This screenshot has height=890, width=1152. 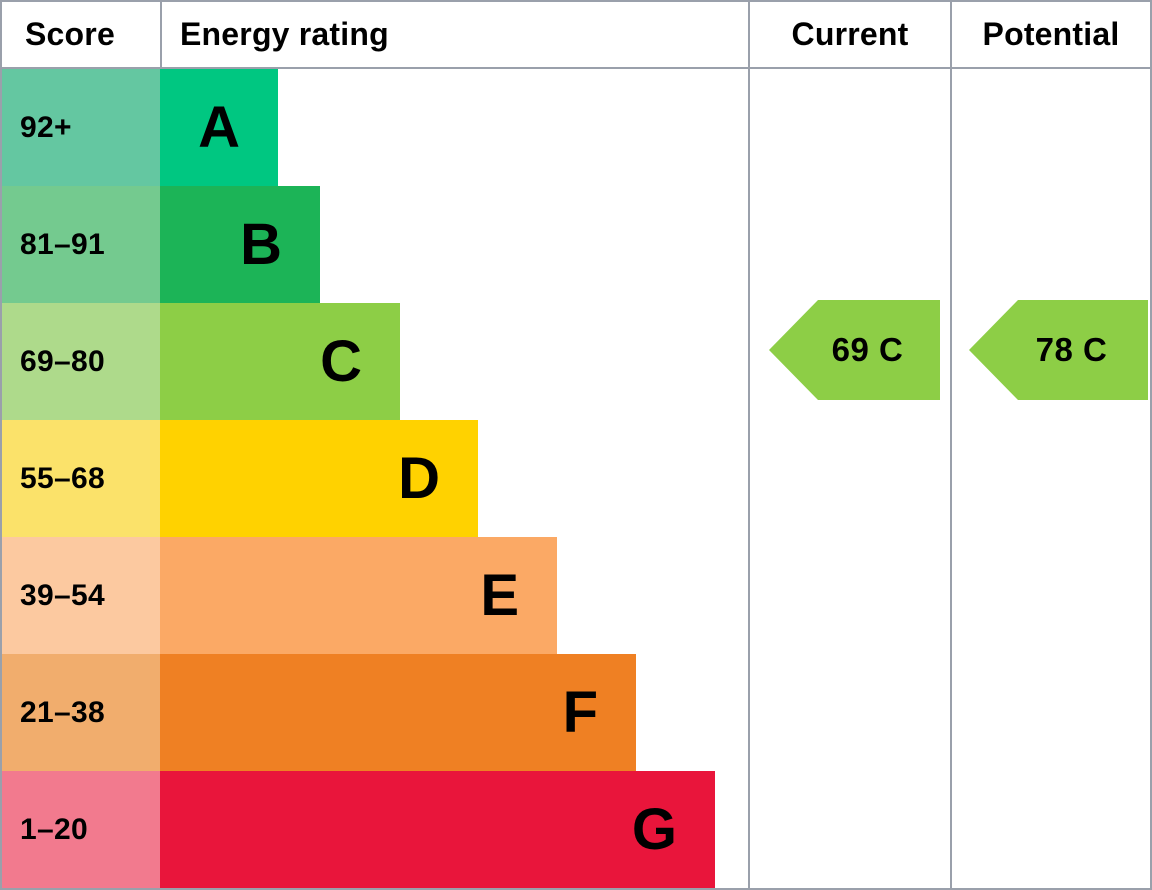 What do you see at coordinates (219, 127) in the screenshot?
I see `rating-bar-a: A` at bounding box center [219, 127].